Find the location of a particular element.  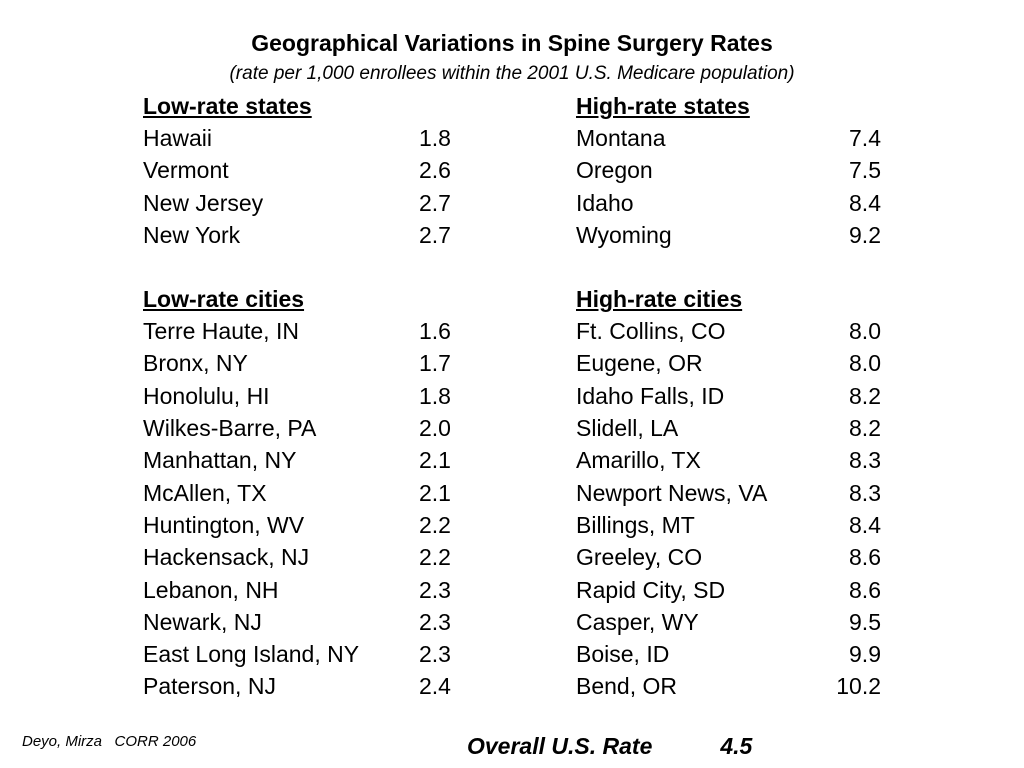

location-name: New Jersey is located at coordinates (203, 202).